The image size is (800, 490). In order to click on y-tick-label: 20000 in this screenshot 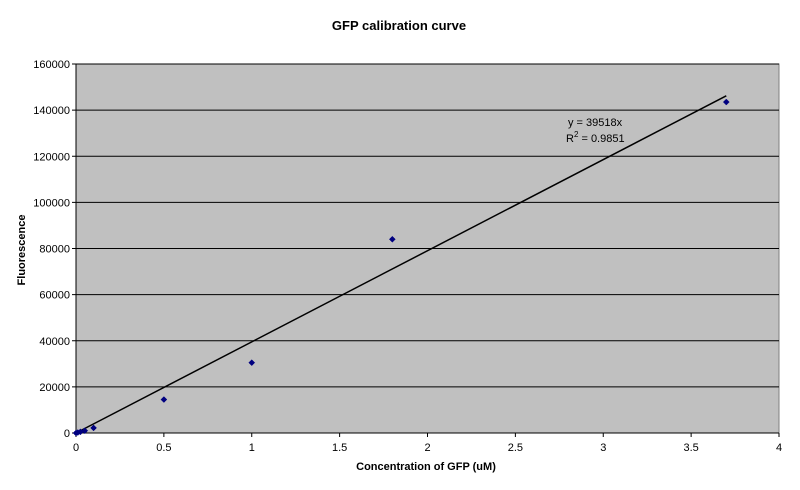, I will do `click(54, 388)`.